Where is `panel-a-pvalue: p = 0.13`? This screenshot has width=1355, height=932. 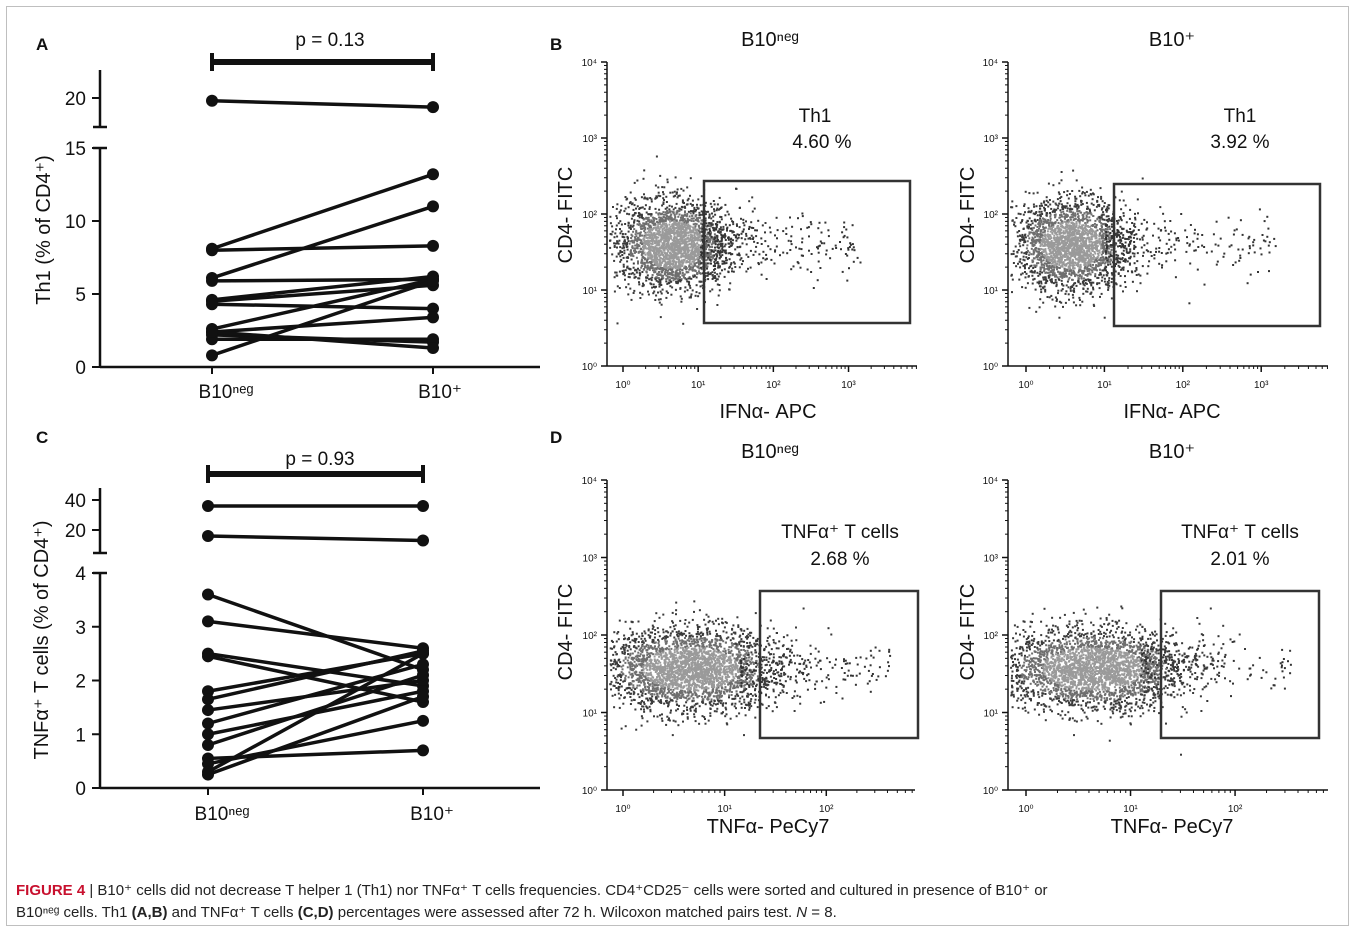
panel-a-pvalue: p = 0.13 is located at coordinates (329, 40).